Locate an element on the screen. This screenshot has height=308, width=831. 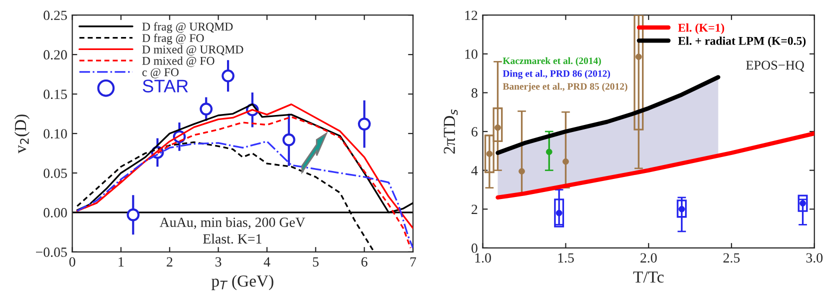
y-tick-label: 0.05 is located at coordinates (55, 173).